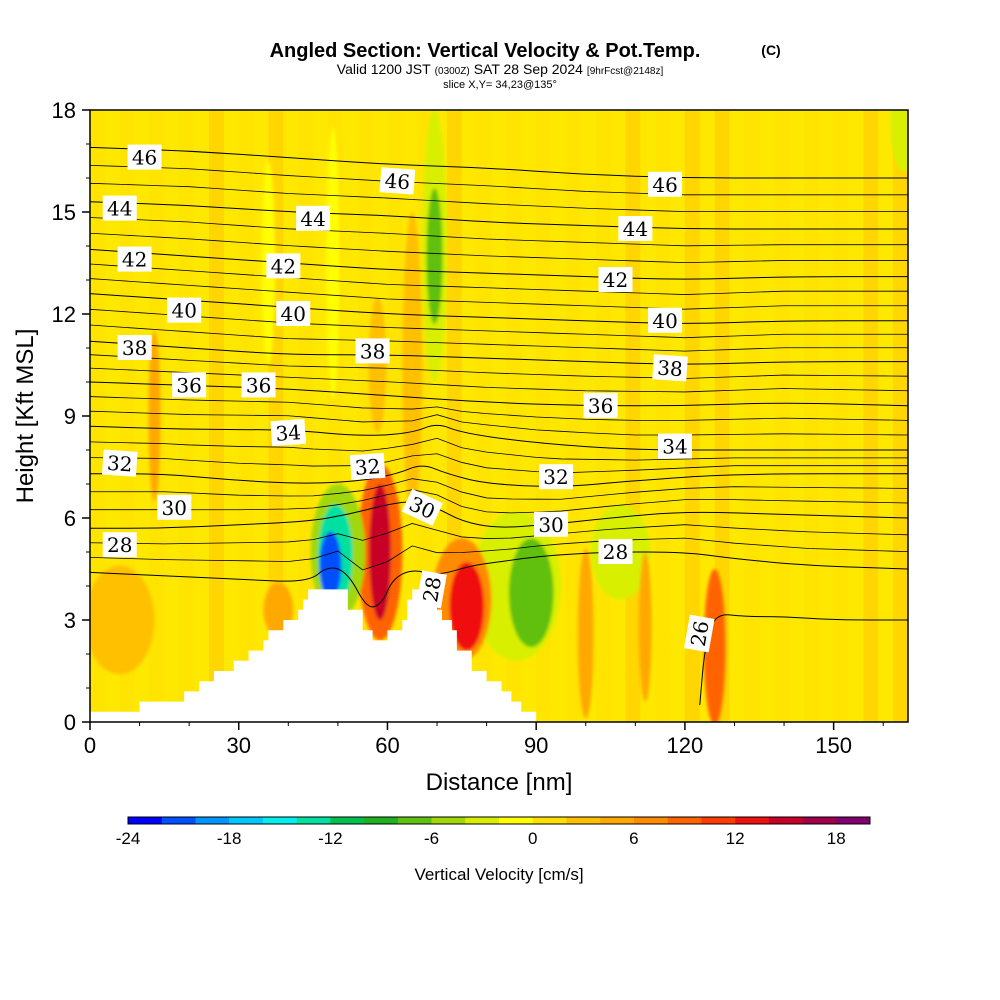 The image size is (1000, 1000). I want to click on colorbar: -24 -18 -12 -6 0 6 12 18, so click(493, 832).